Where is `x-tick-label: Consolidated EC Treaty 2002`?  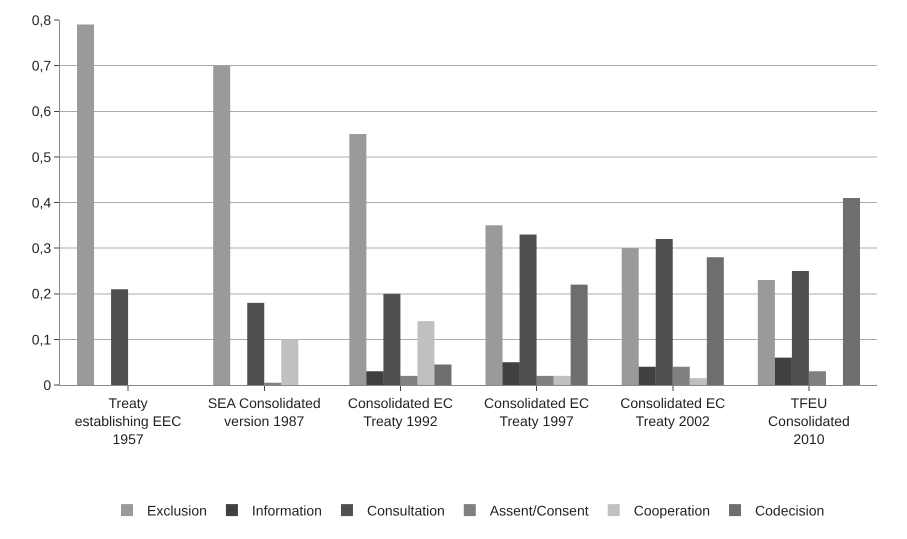
x-tick-label: Consolidated EC Treaty 2002 is located at coordinates (673, 411).